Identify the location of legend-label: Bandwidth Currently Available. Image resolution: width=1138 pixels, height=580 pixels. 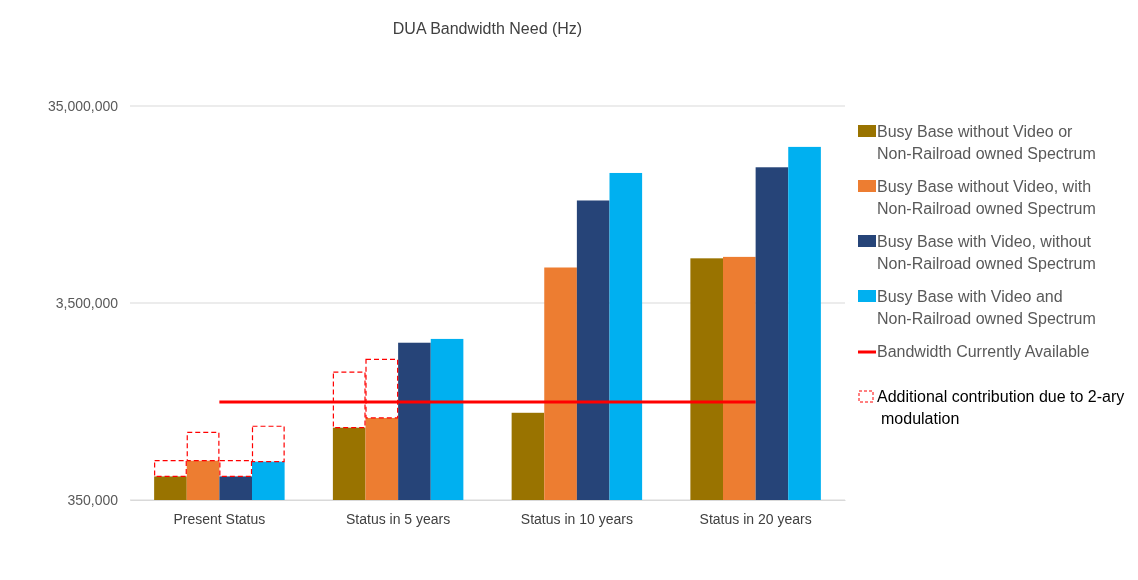
(983, 351).